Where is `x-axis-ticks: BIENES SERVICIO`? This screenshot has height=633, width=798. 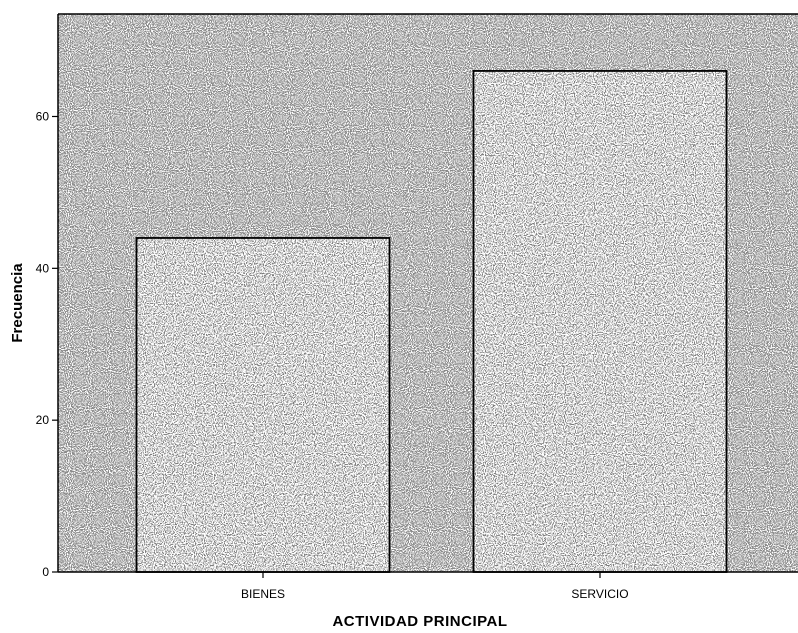
x-axis-ticks: BIENES SERVICIO is located at coordinates (435, 586).